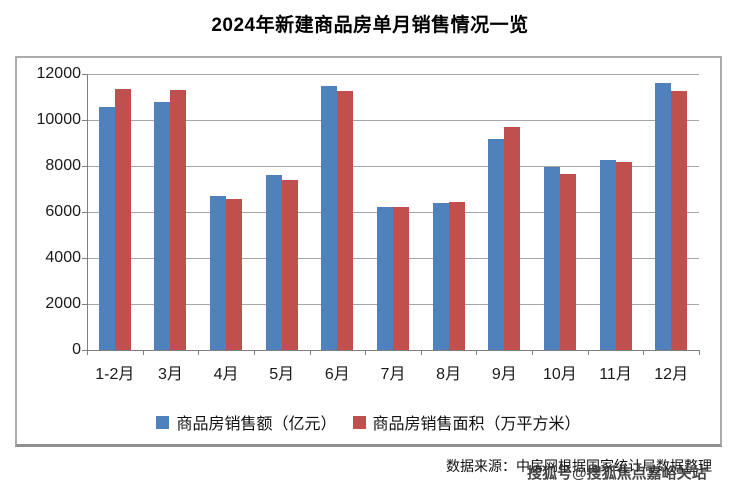 This screenshot has width=740, height=487. What do you see at coordinates (393, 350) in the screenshot?
I see `x-axis-line` at bounding box center [393, 350].